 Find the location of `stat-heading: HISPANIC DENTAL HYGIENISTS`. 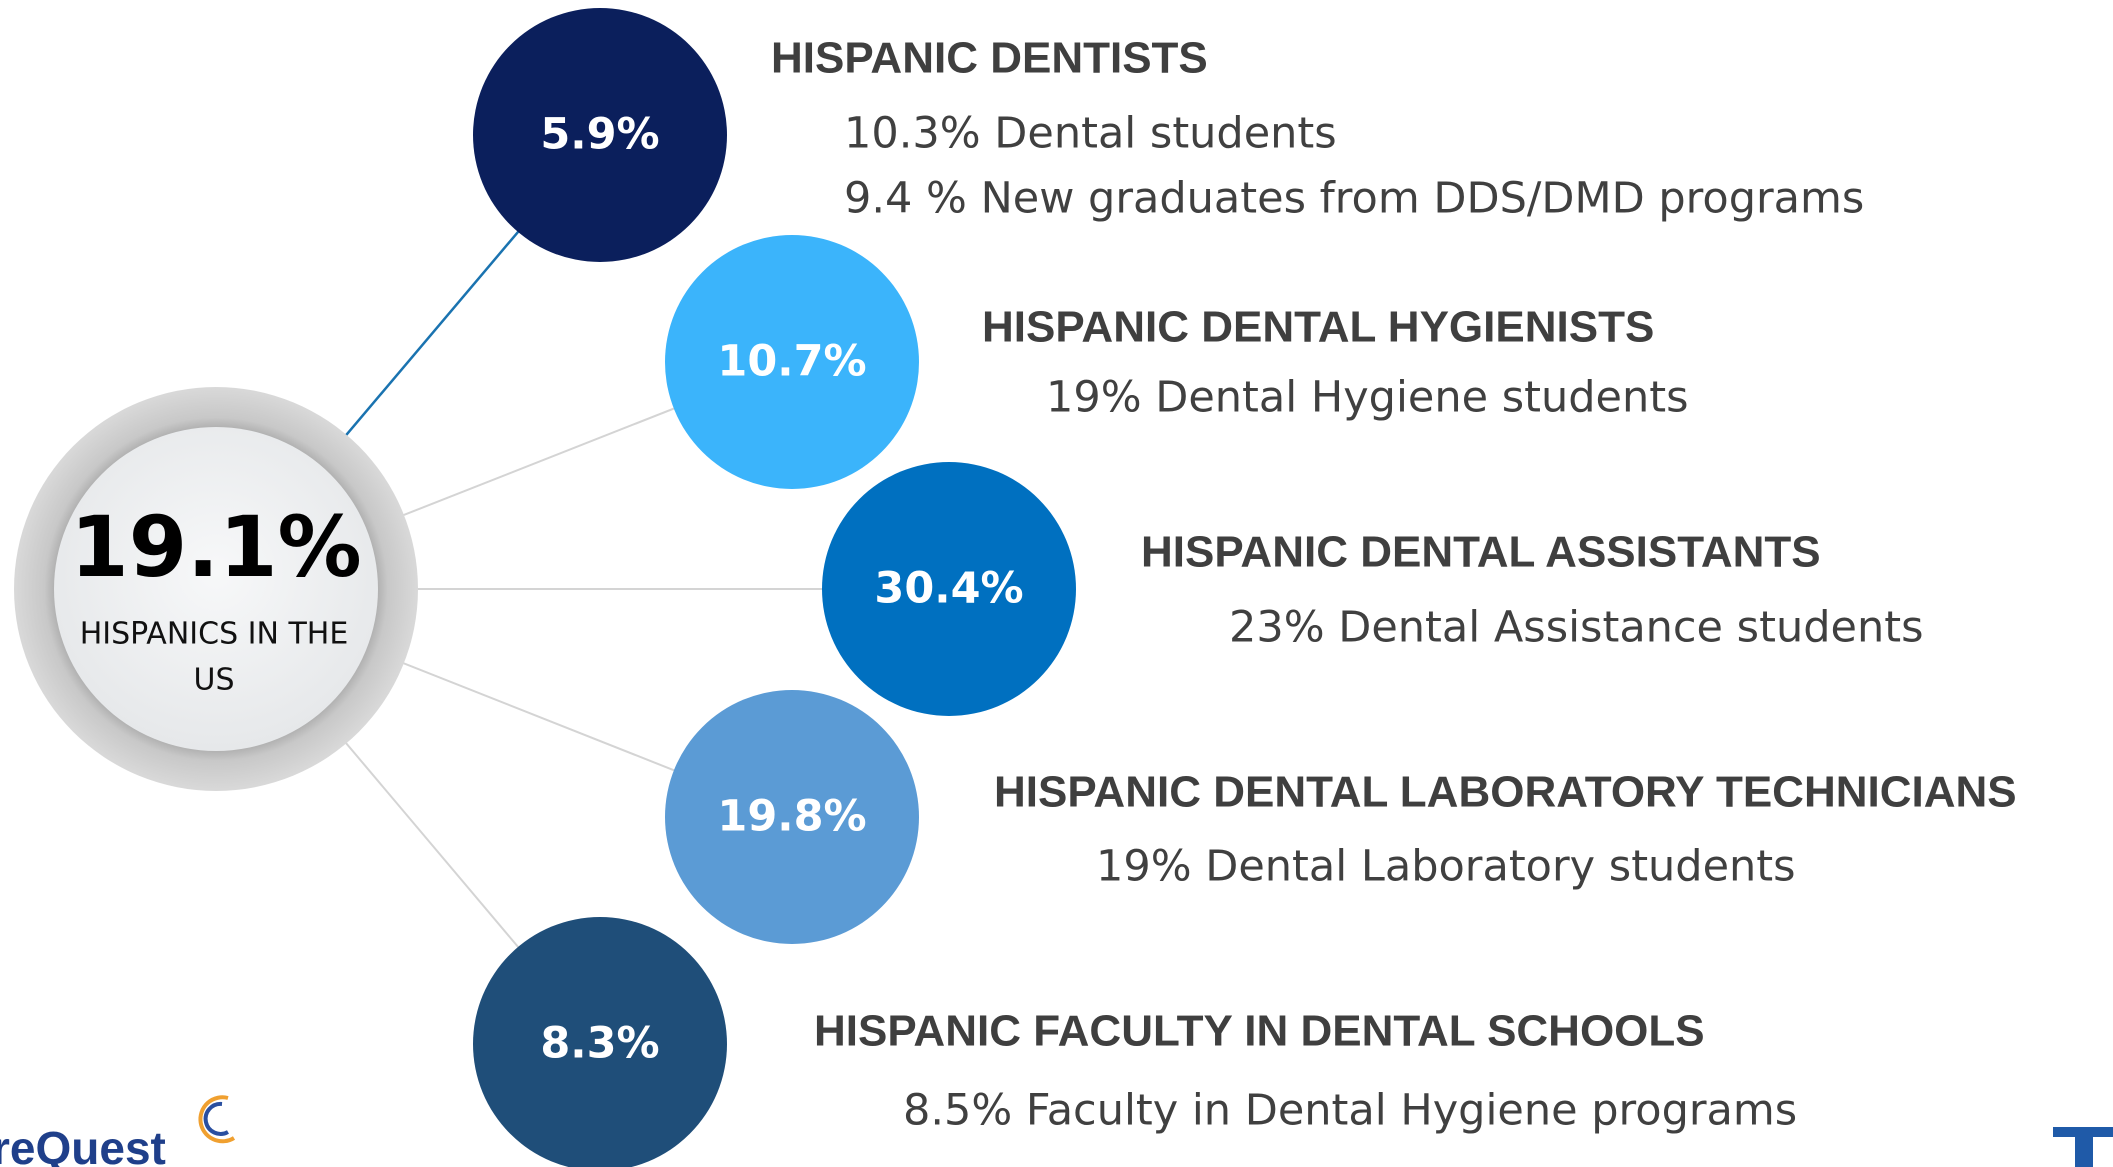

stat-heading: HISPANIC DENTAL HYGIENISTS is located at coordinates (1318, 327).